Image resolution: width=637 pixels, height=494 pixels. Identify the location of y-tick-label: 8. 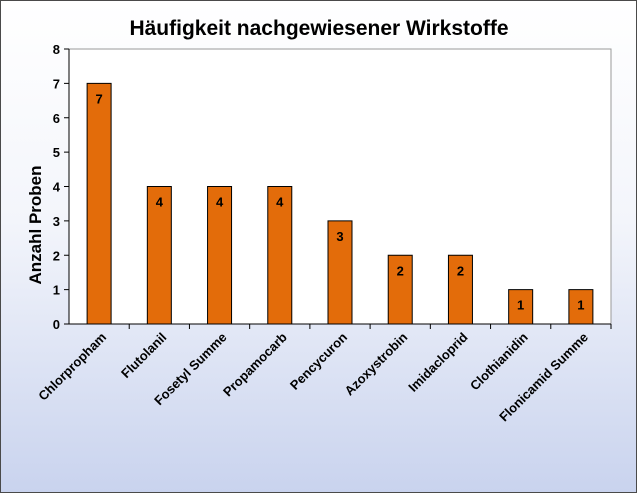
(56, 49).